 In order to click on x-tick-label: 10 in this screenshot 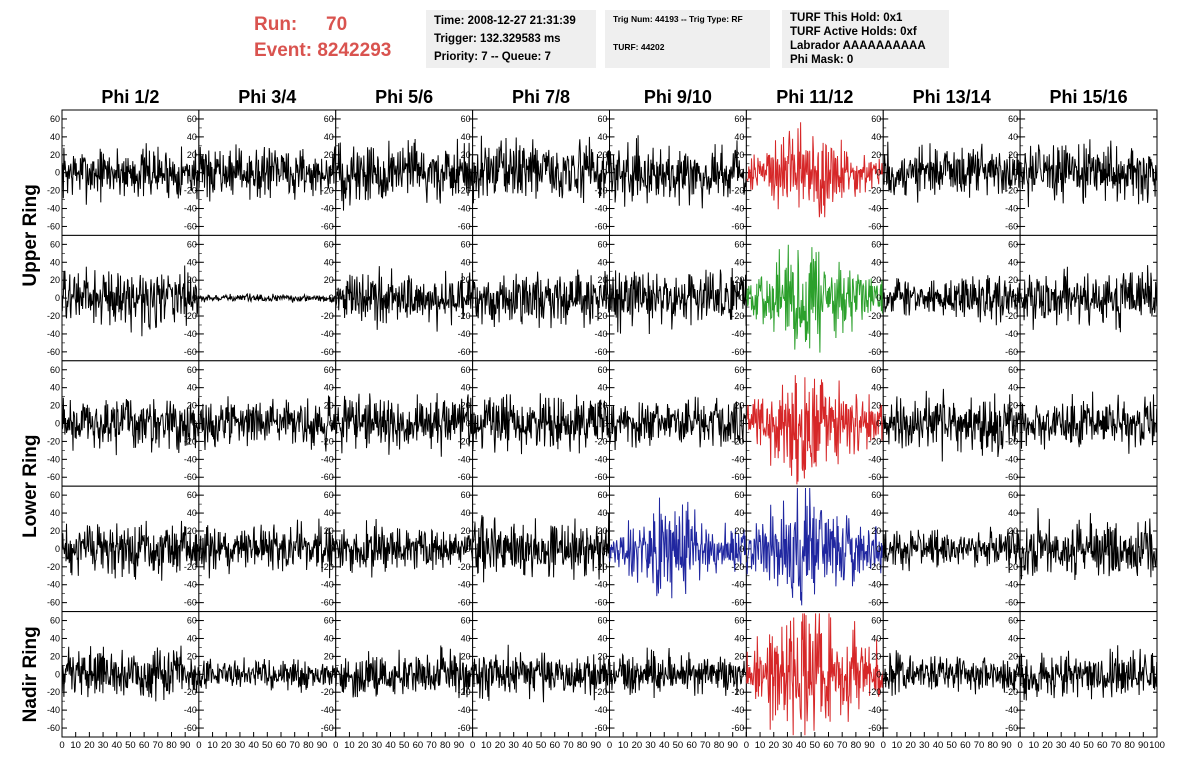, I will do `click(1034, 745)`.